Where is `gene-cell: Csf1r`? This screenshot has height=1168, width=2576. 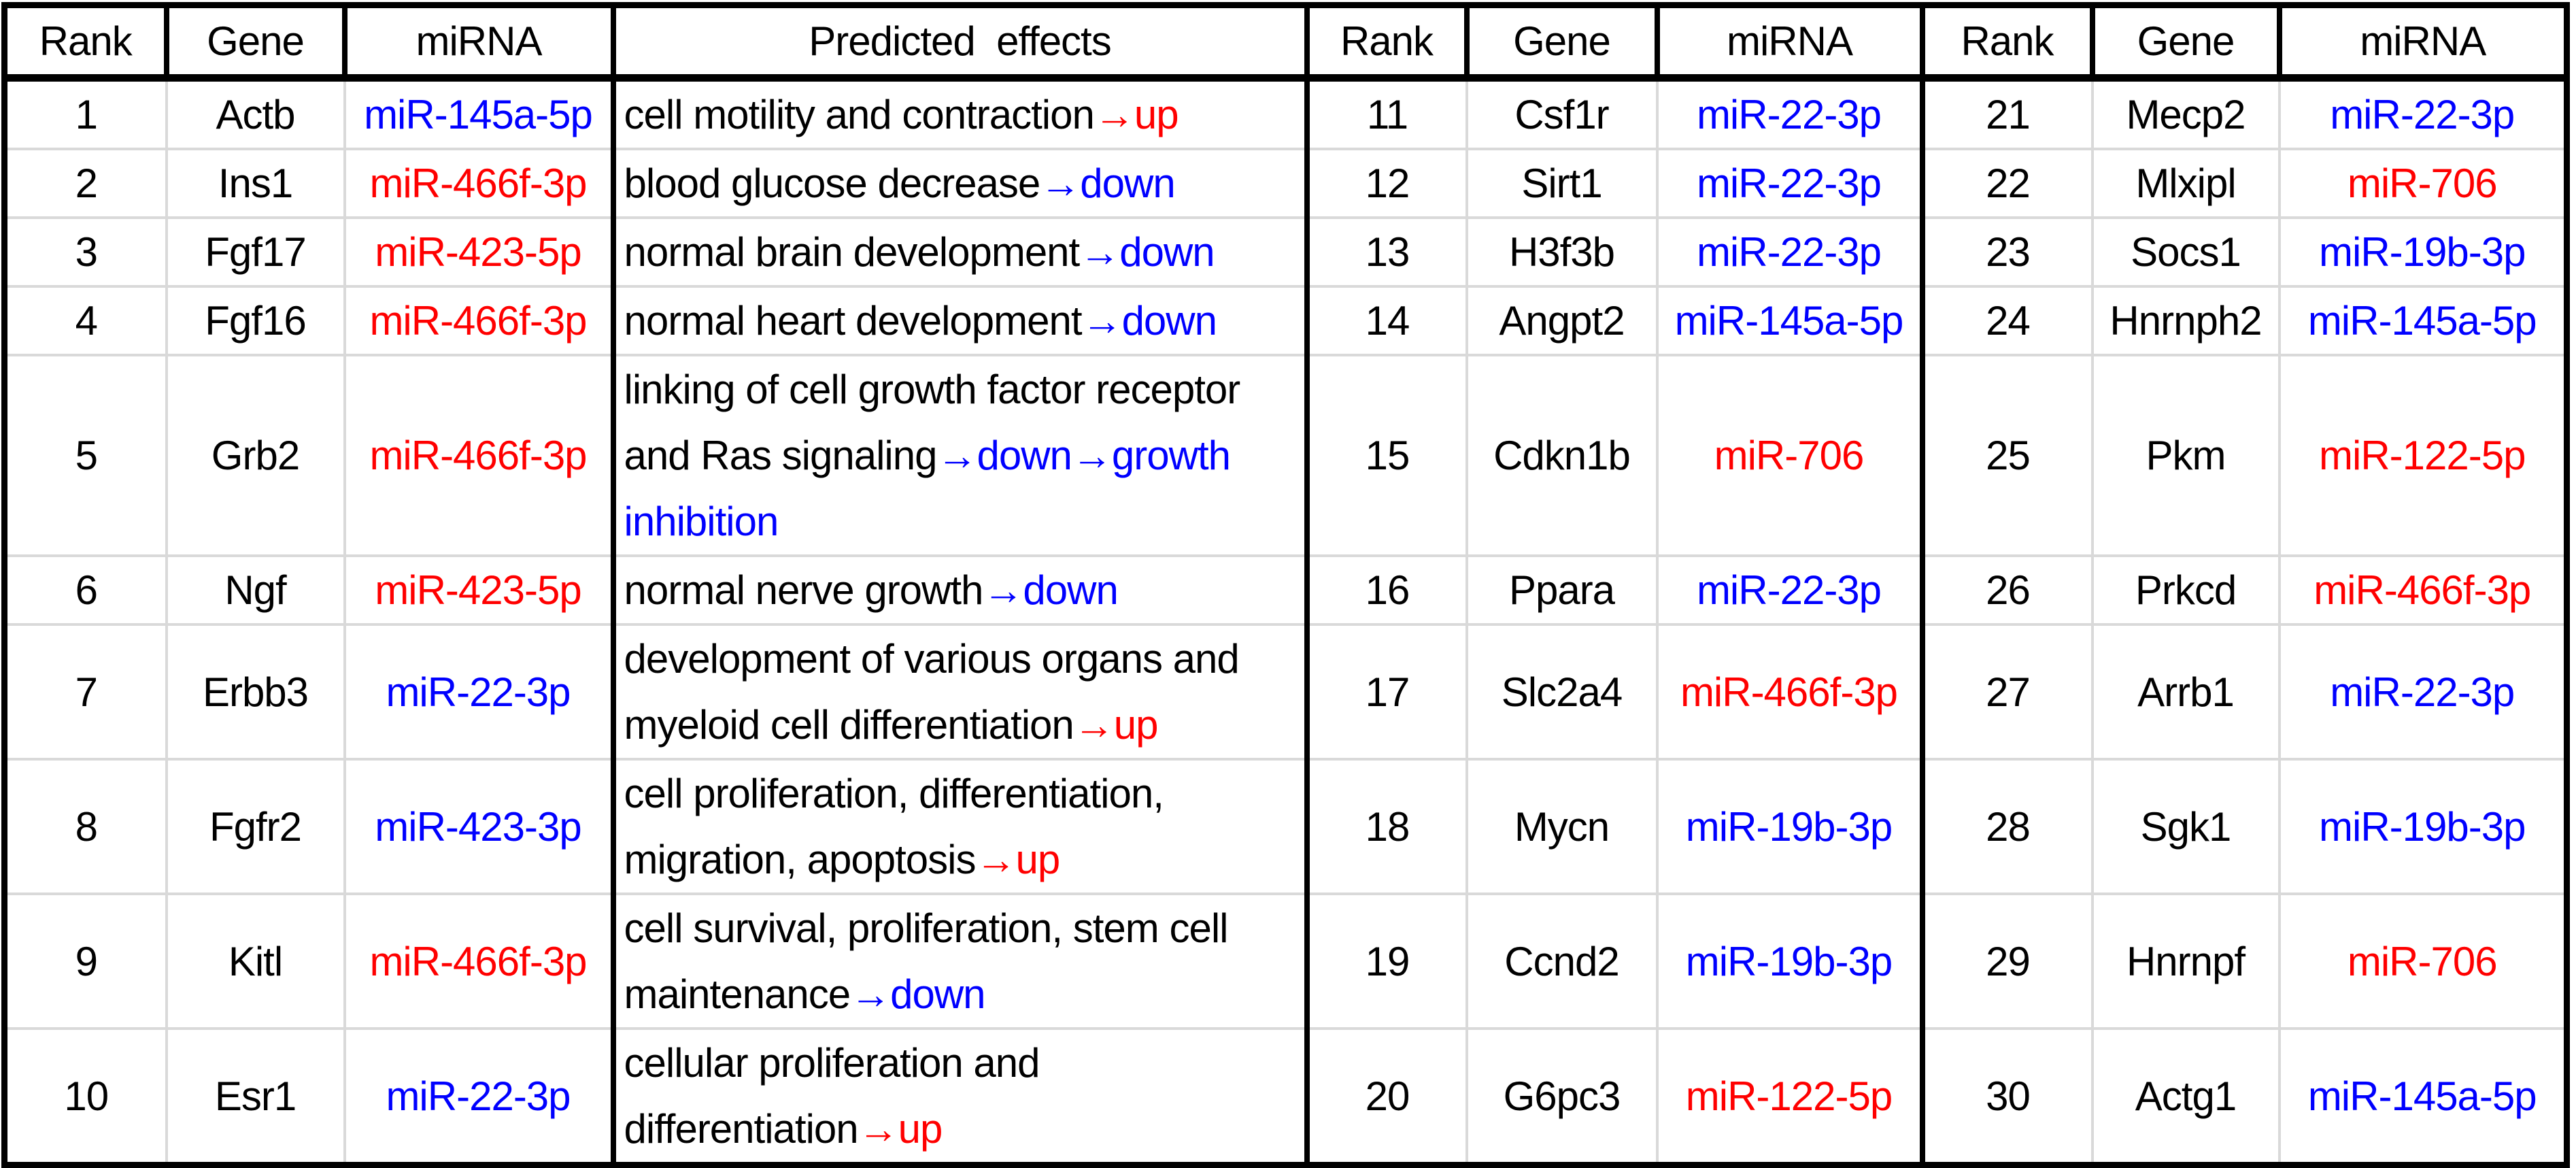 gene-cell: Csf1r is located at coordinates (1562, 113).